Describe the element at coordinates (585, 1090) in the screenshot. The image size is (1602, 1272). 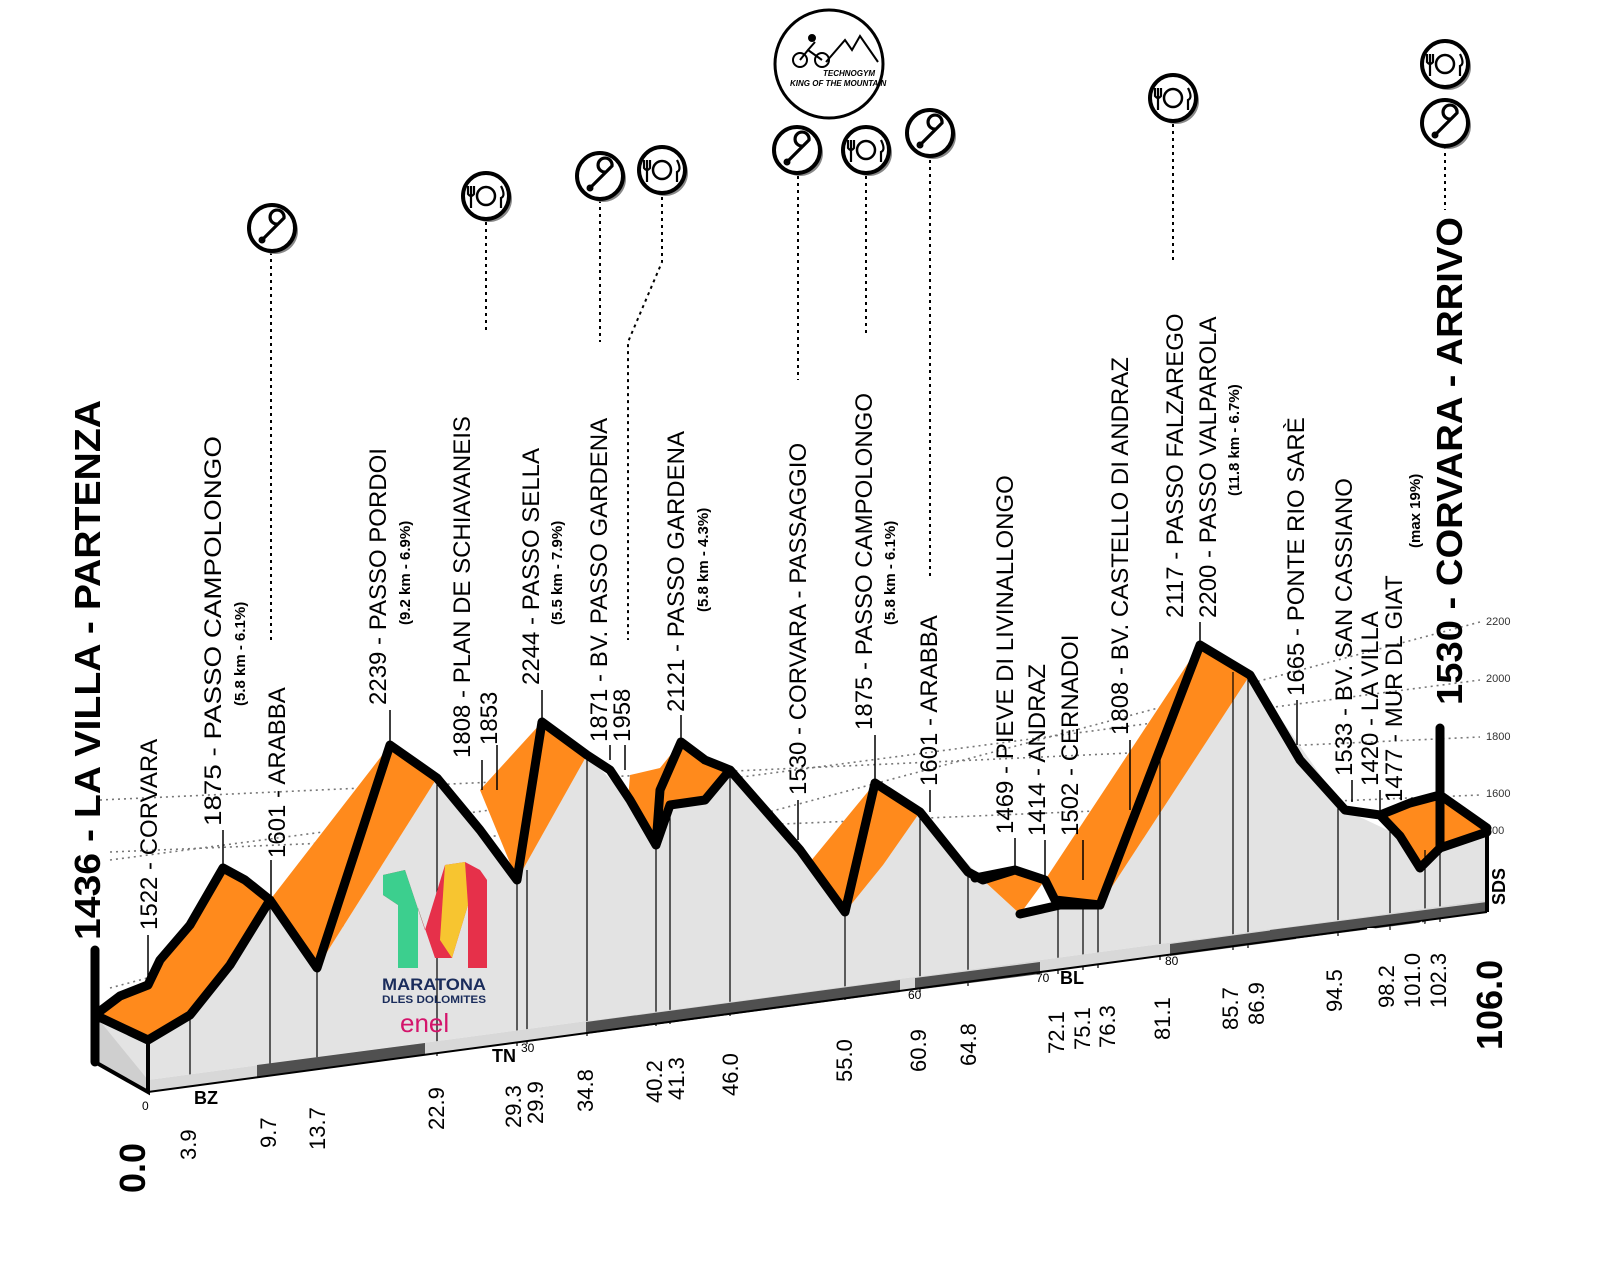
I see `km-label: 34.8` at that location.